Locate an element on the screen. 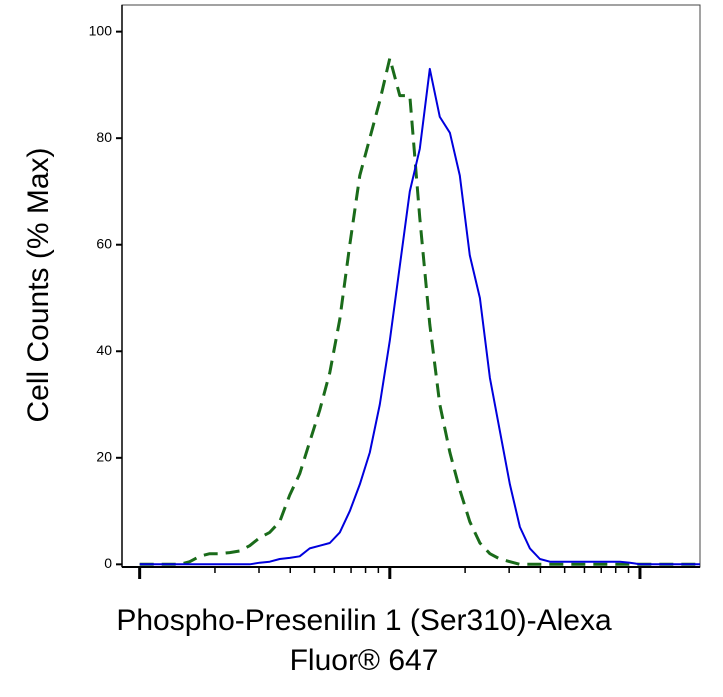 The width and height of the screenshot is (723, 697). y-tick-label: 20 is located at coordinates (104, 456).